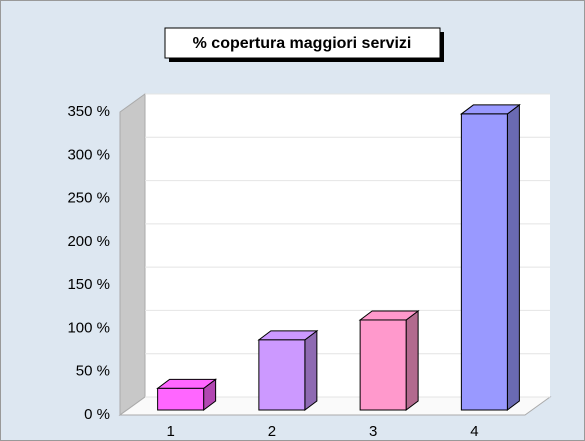  Describe the element at coordinates (474, 431) in the screenshot. I see `x-tick-label: 4` at that location.